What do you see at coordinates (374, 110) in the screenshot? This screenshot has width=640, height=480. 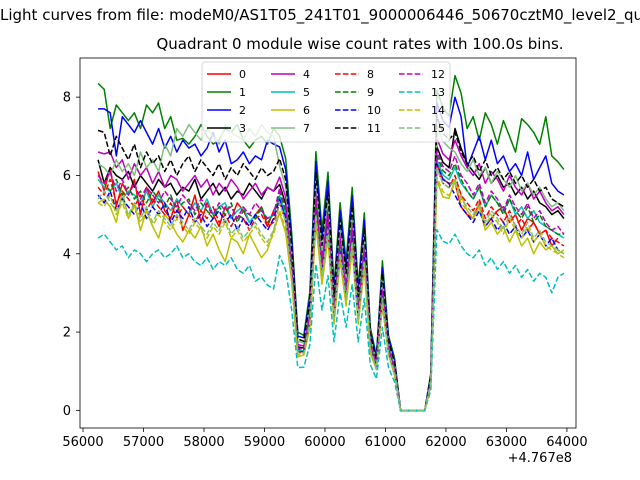 I see `legend-label-10: 10` at bounding box center [374, 110].